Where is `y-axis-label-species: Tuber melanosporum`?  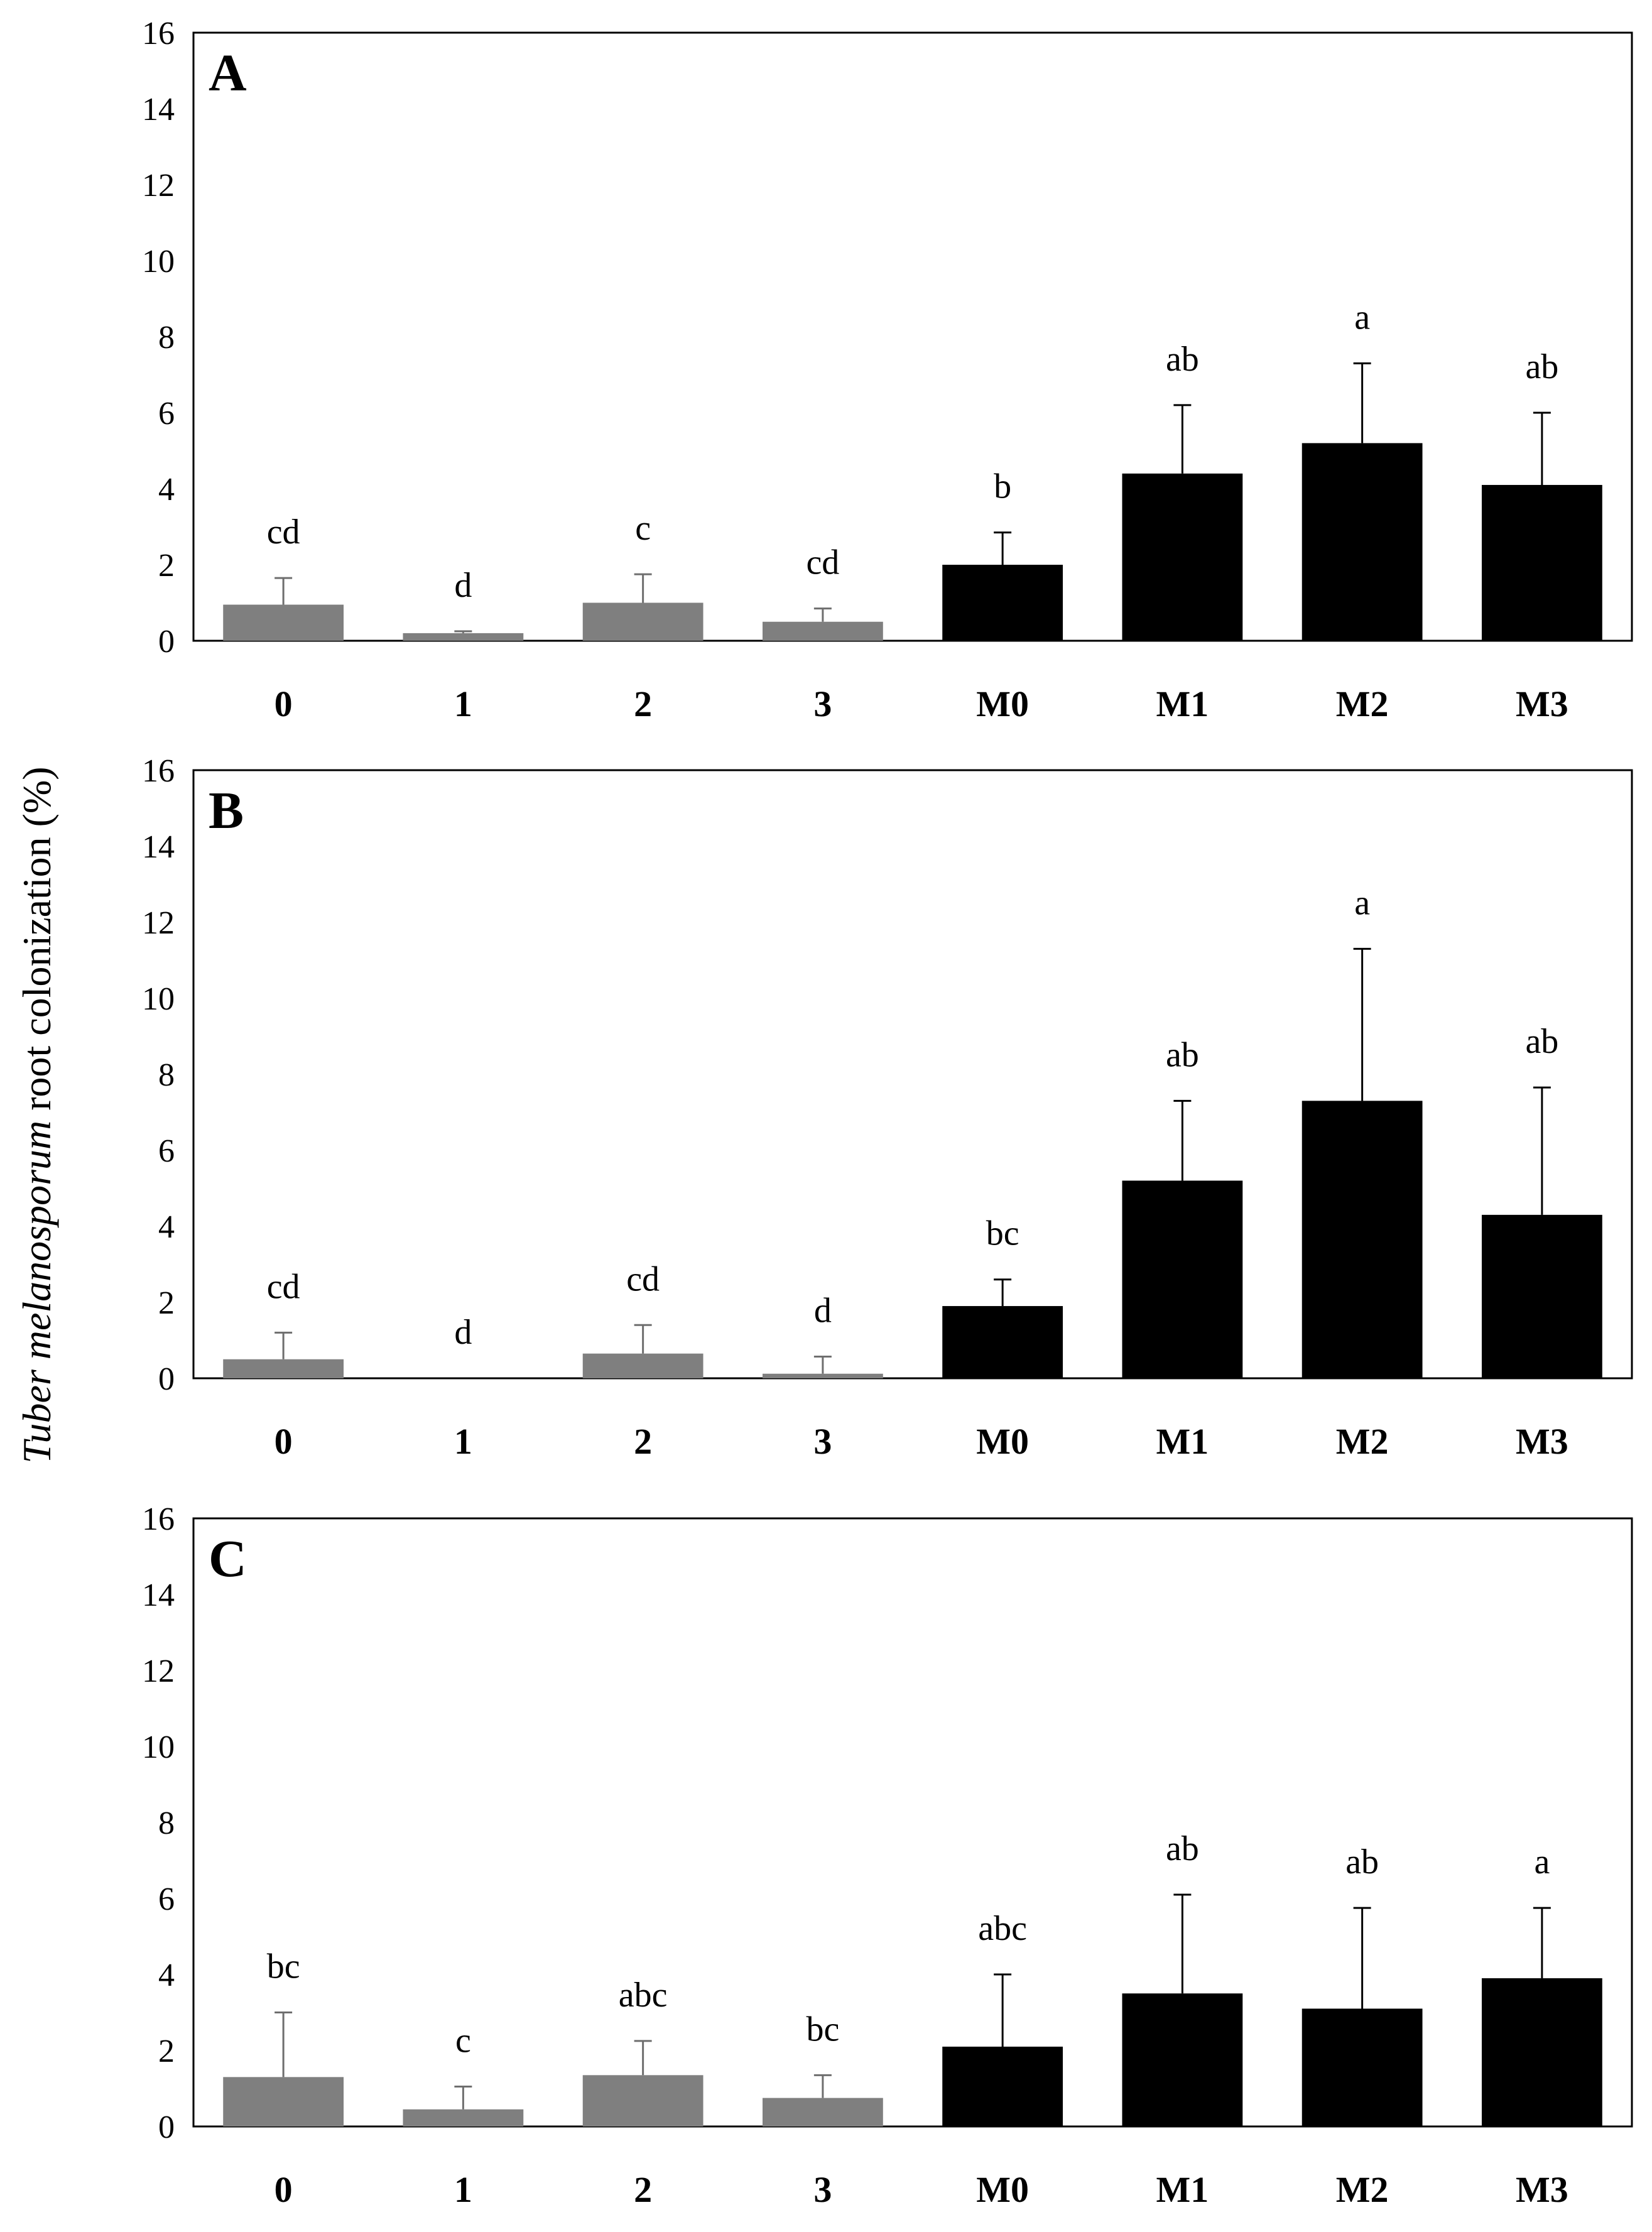
y-axis-label-species: Tuber melanosporum is located at coordinates (36, 1292).